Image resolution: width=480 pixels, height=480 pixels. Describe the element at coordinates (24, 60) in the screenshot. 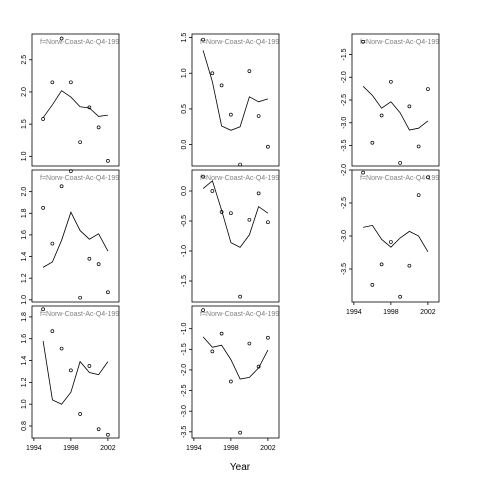

I see `y-tick-label: 2.5` at that location.